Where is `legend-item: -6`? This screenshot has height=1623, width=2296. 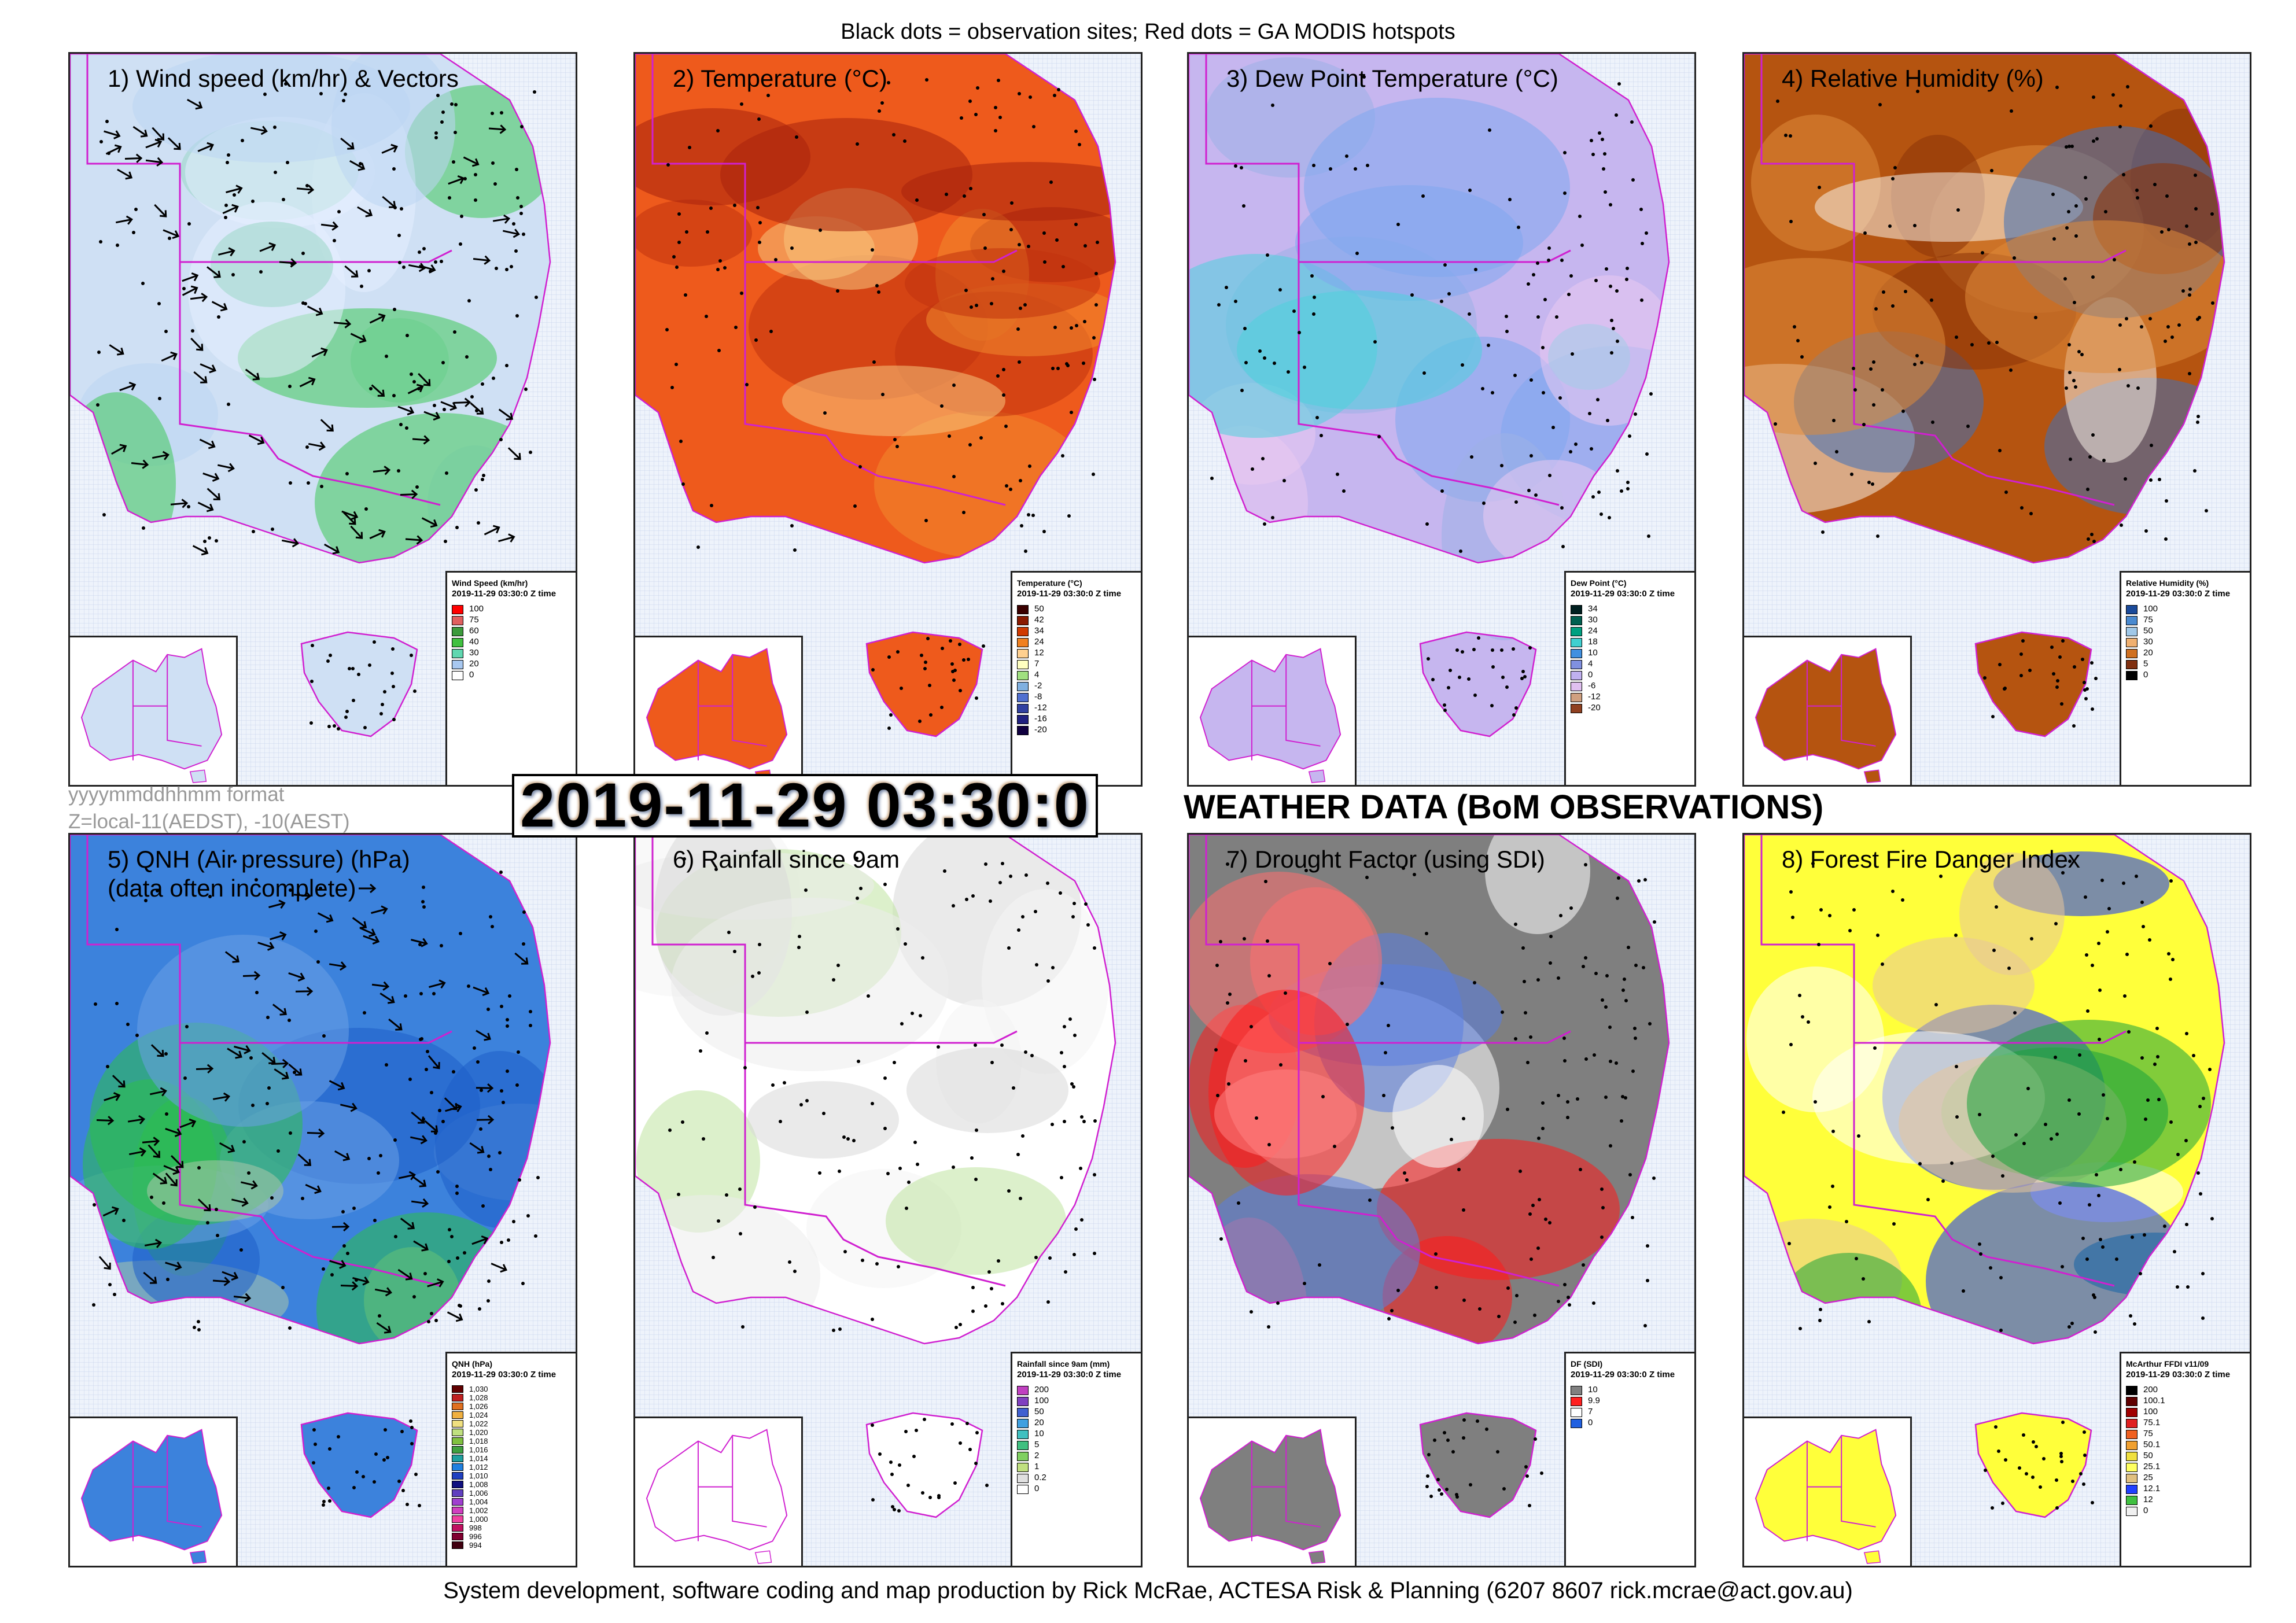 legend-item: -6 is located at coordinates (1630, 687).